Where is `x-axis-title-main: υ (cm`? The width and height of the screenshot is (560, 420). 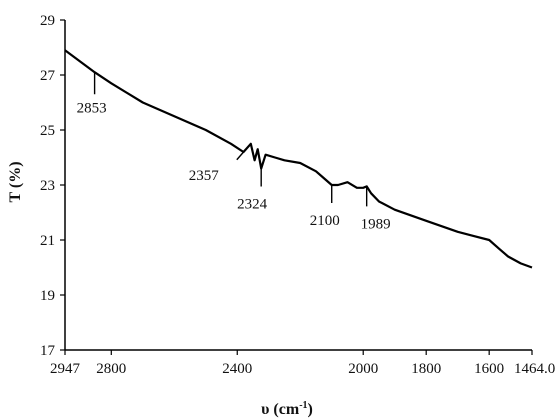
x-axis-title-main: υ (cm is located at coordinates (280, 409).